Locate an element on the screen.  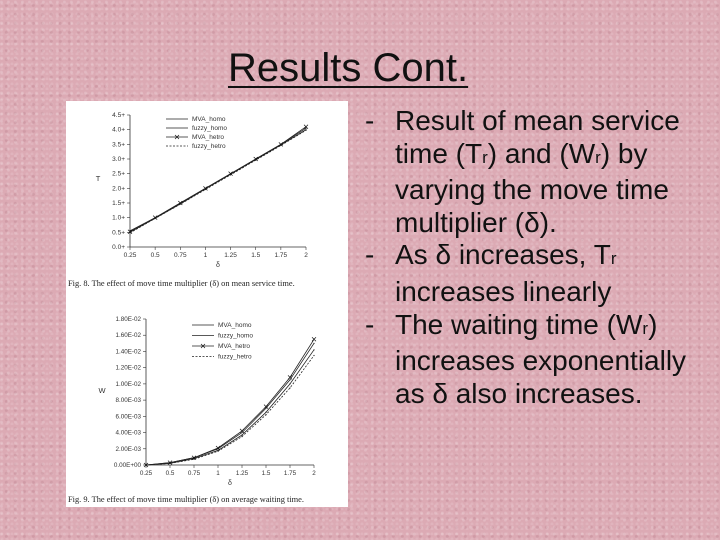
y-tick-label: 1.5+ is located at coordinates (118, 203).